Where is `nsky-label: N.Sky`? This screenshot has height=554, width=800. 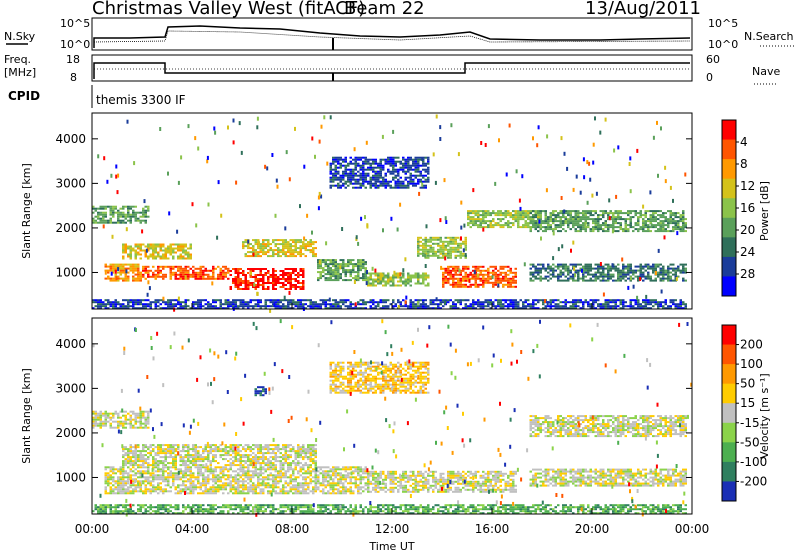
nsky-label: N.Sky is located at coordinates (20, 36).